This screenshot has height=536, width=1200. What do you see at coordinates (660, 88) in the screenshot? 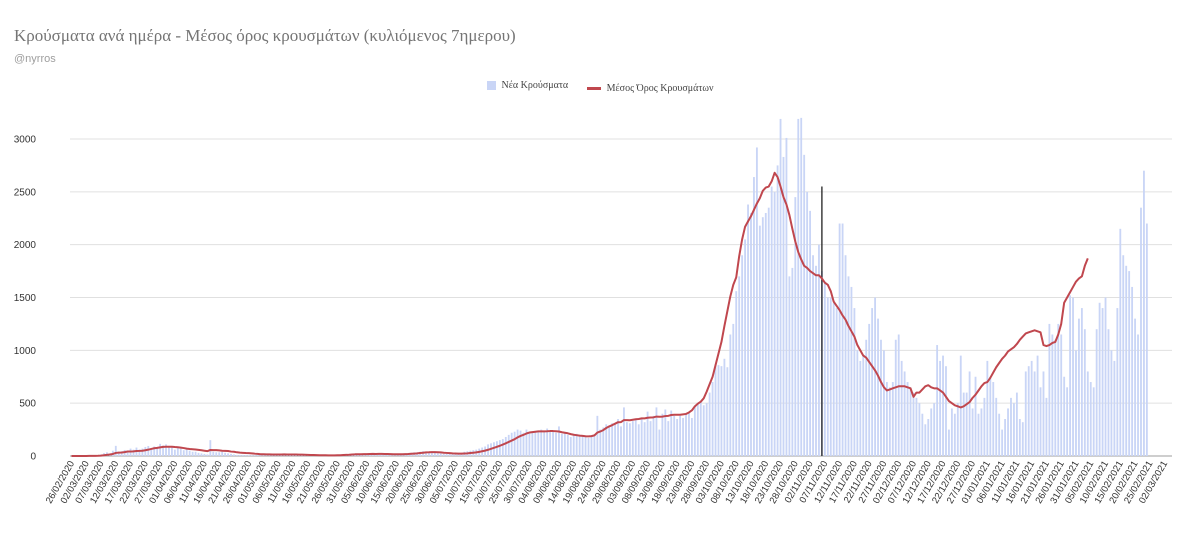
I see `legend-label-line: Μέσος Όρος Κρουσμάτων` at bounding box center [660, 88].